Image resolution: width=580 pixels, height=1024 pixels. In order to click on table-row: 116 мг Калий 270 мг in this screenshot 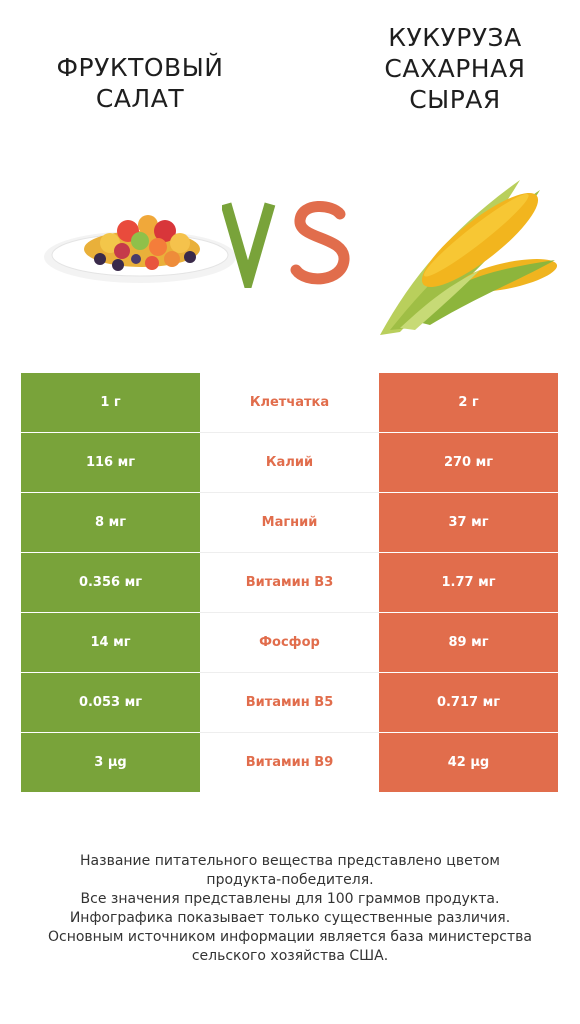, I will do `click(289, 462)`.